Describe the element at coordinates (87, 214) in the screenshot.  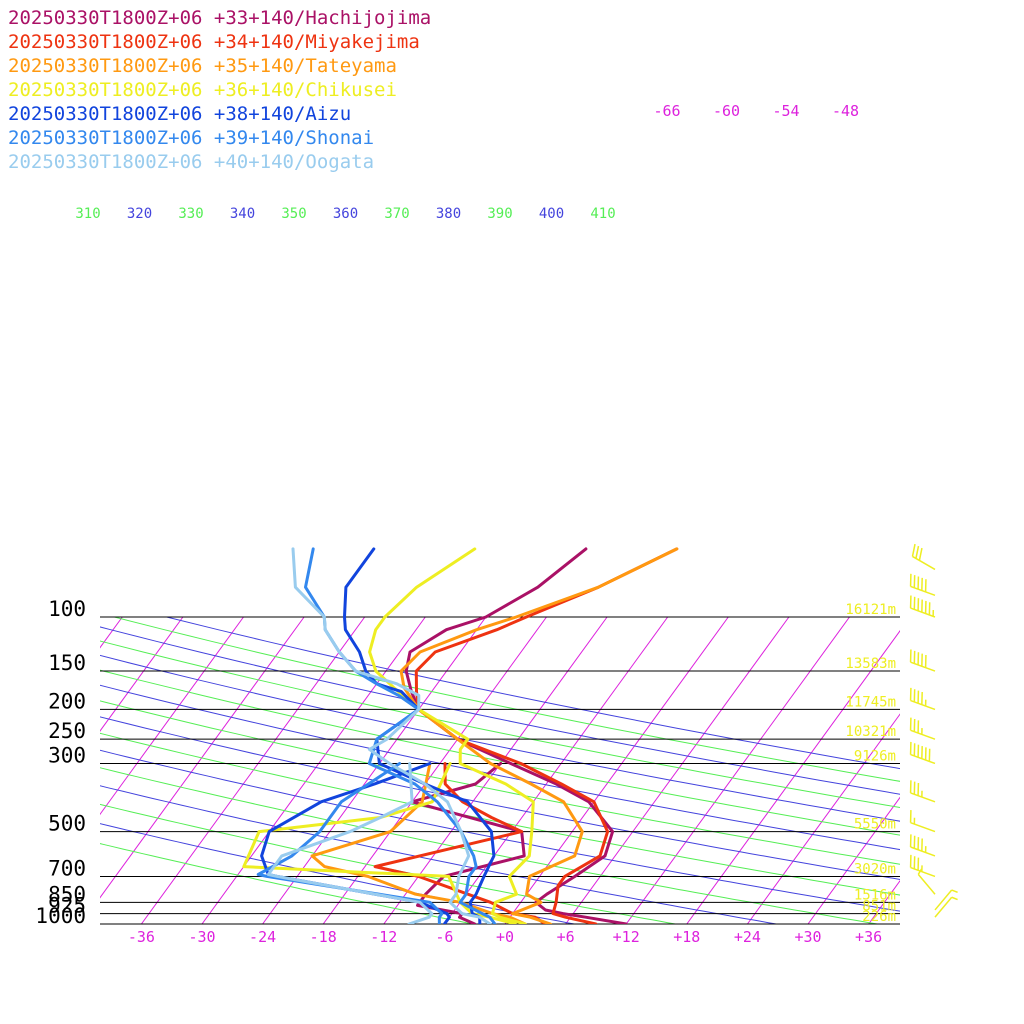
I see `theta-label: 310` at that location.